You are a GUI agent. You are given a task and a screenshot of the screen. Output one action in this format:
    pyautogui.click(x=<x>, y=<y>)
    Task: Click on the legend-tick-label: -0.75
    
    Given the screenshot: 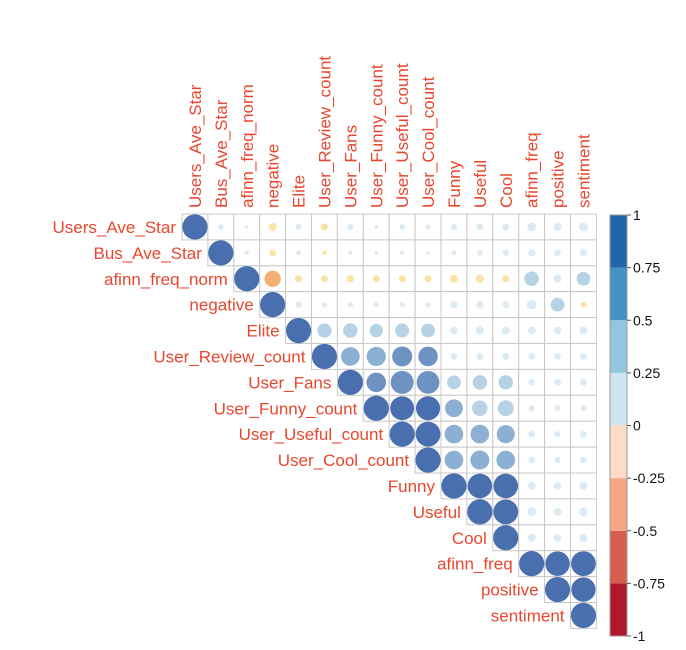 What is the action you would take?
    pyautogui.click(x=649, y=583)
    